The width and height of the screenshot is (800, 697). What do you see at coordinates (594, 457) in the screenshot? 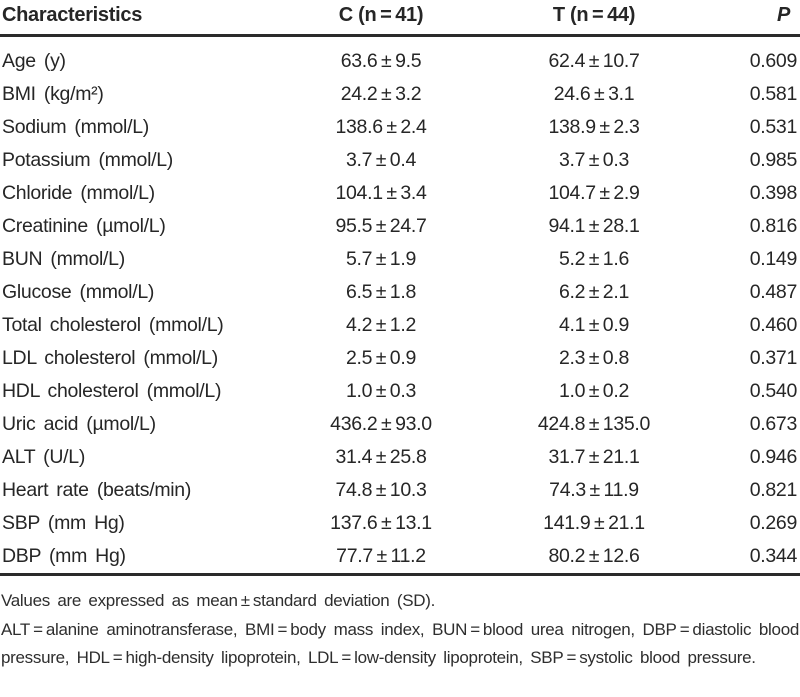
I see `treatment-group-value: 31.7 ± 21.1` at bounding box center [594, 457].